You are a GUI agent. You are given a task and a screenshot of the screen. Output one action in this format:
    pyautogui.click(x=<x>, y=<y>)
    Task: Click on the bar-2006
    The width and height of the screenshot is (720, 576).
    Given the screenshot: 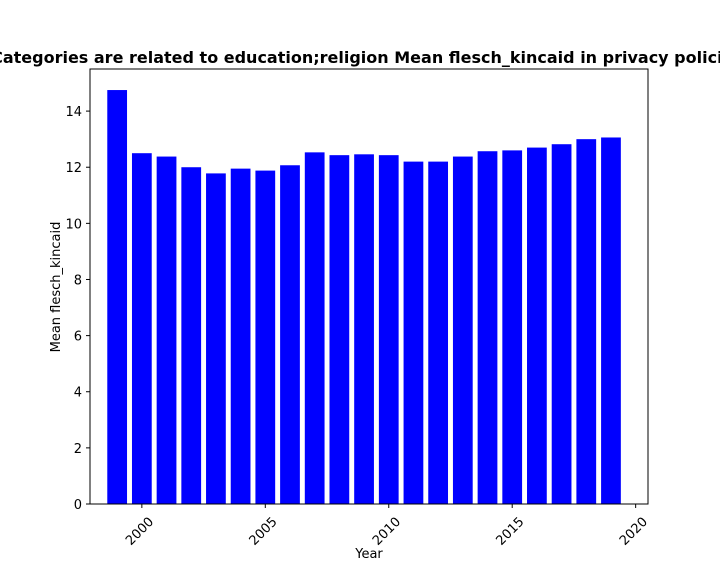 What is the action you would take?
    pyautogui.click(x=290, y=334)
    